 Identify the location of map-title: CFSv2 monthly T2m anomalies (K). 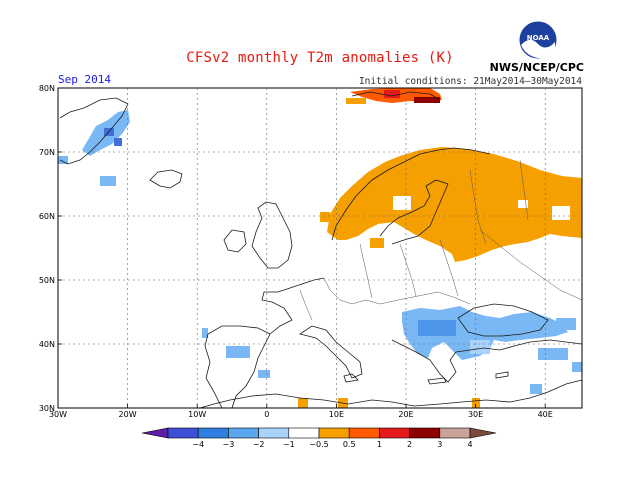
(320, 58).